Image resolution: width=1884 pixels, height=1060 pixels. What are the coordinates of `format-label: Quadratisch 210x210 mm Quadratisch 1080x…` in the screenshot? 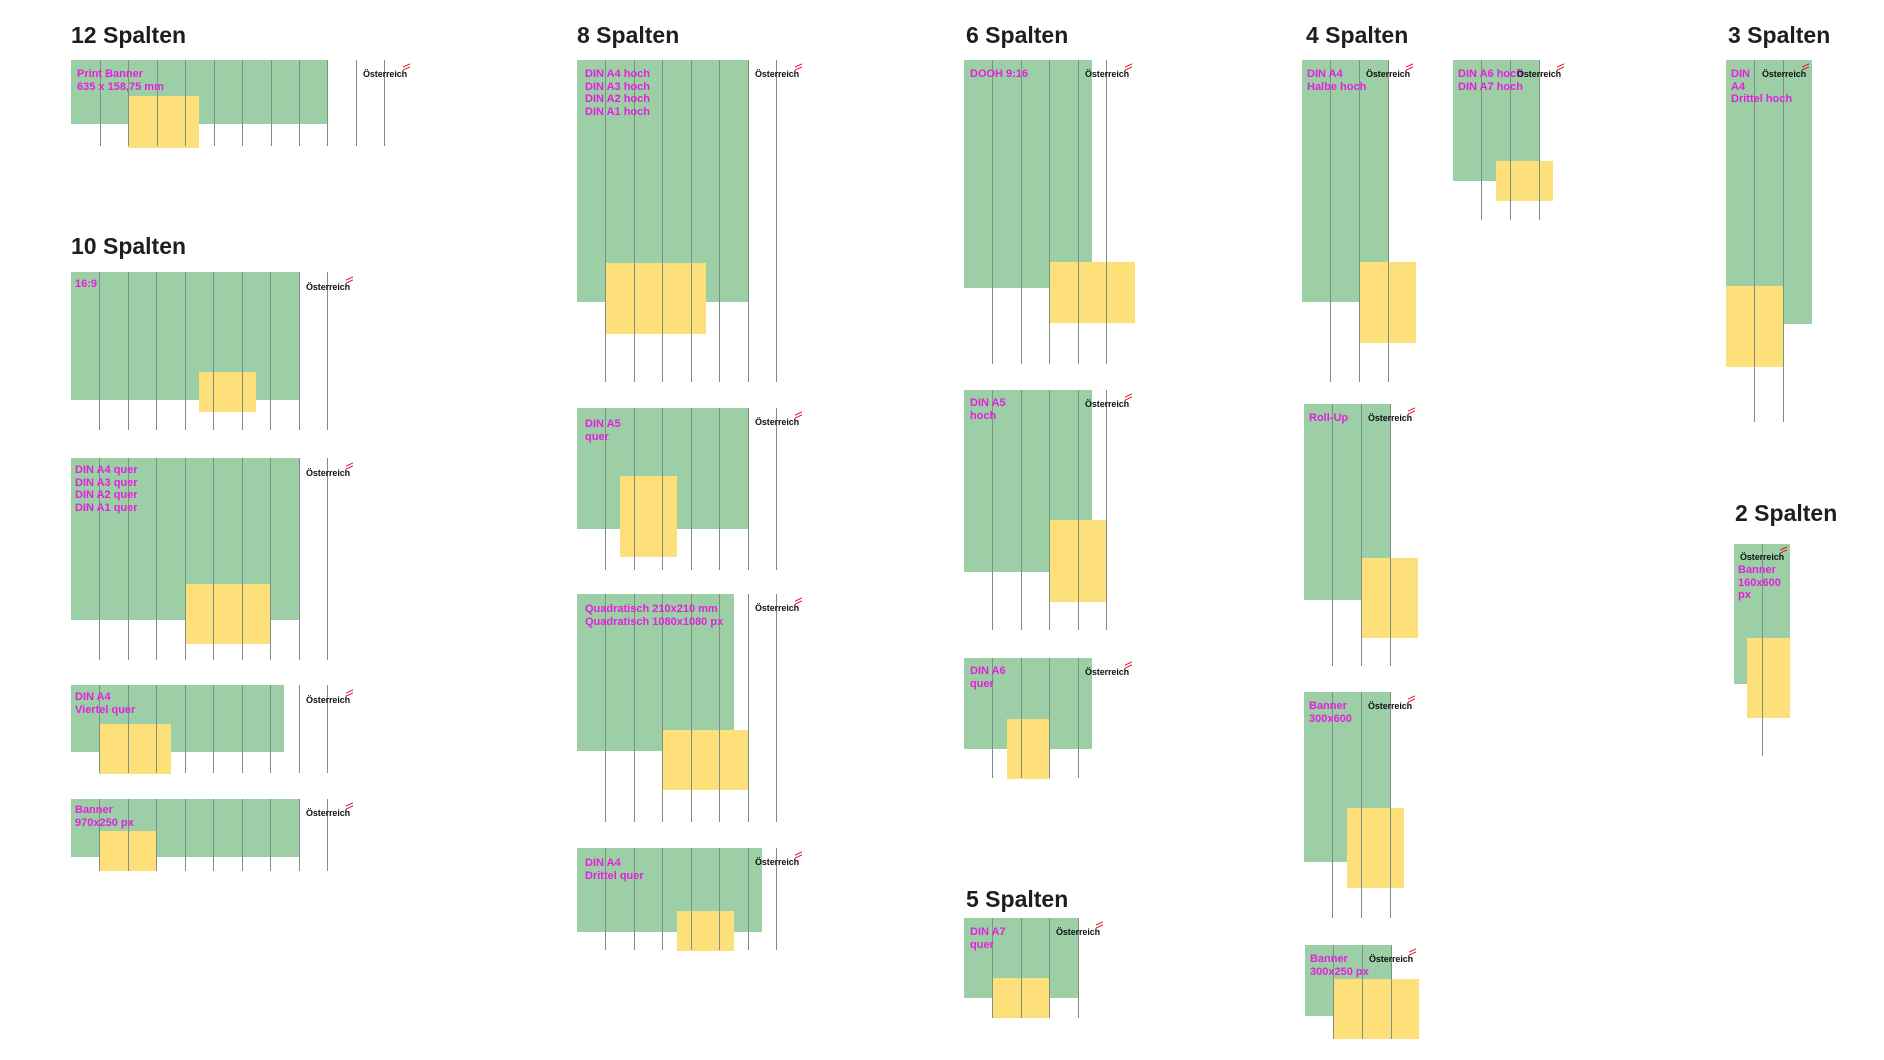 It's located at (654, 615).